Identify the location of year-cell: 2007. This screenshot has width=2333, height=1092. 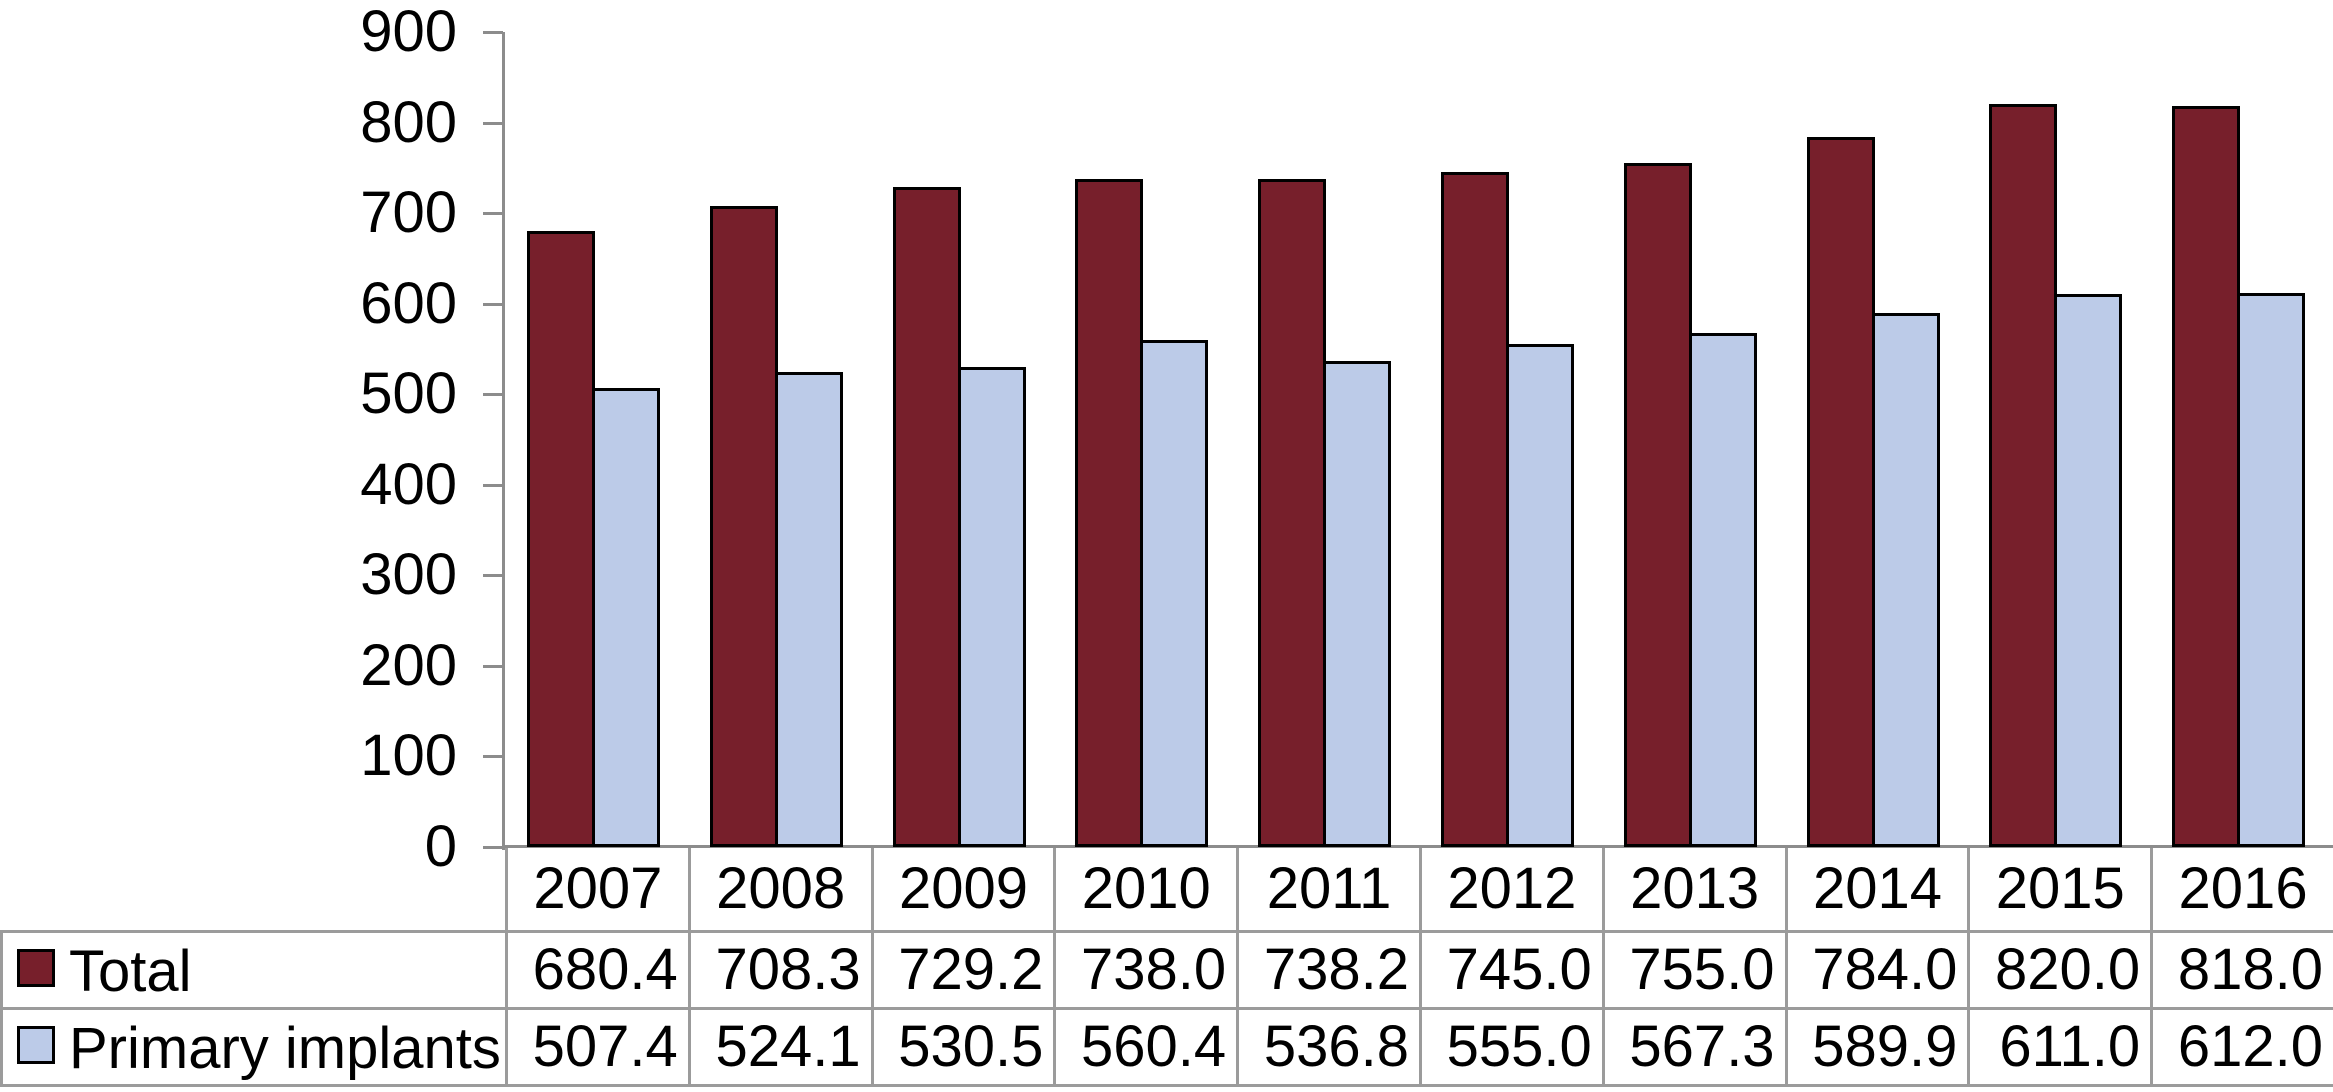
(598, 890).